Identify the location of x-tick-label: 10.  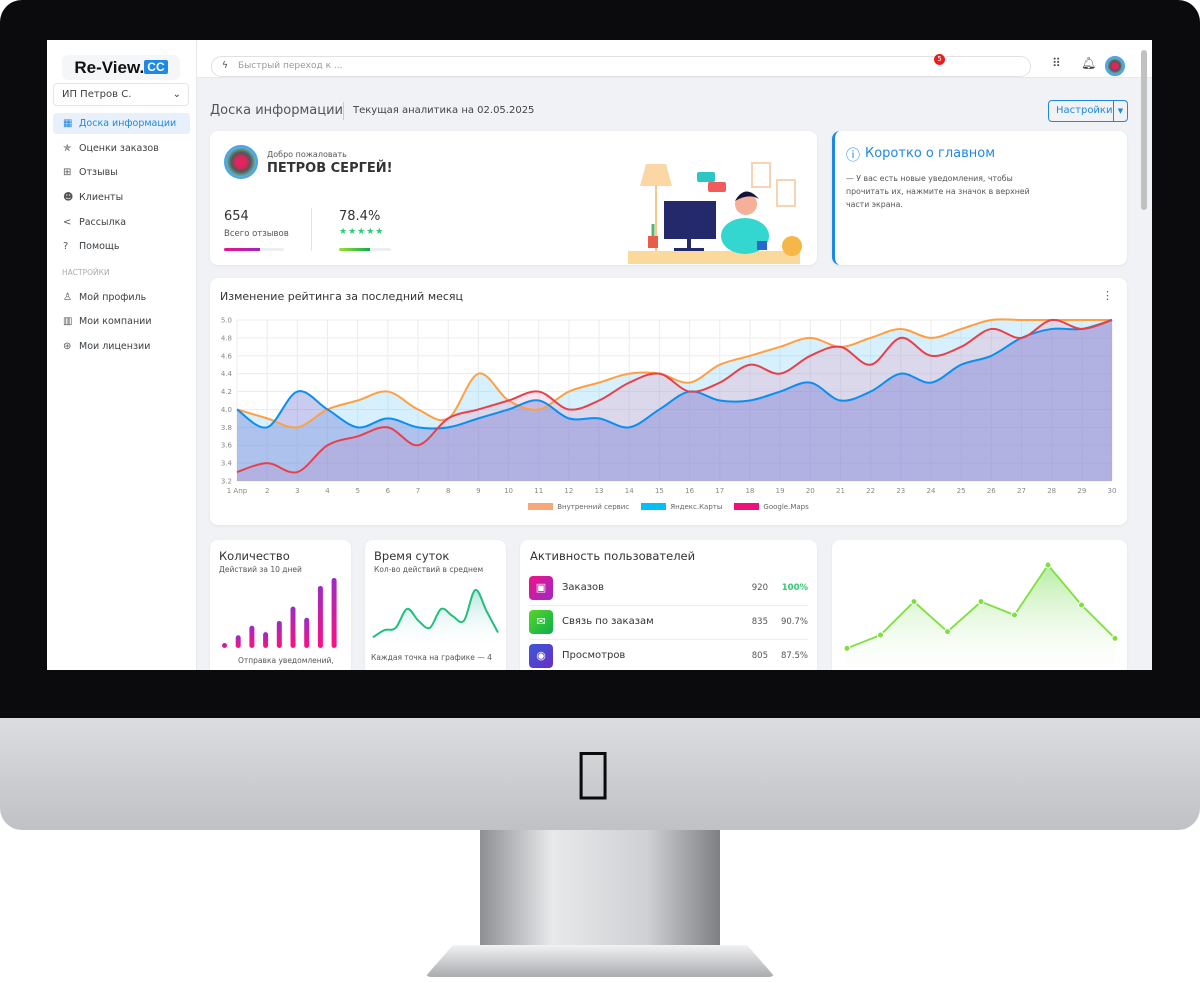
(508, 491).